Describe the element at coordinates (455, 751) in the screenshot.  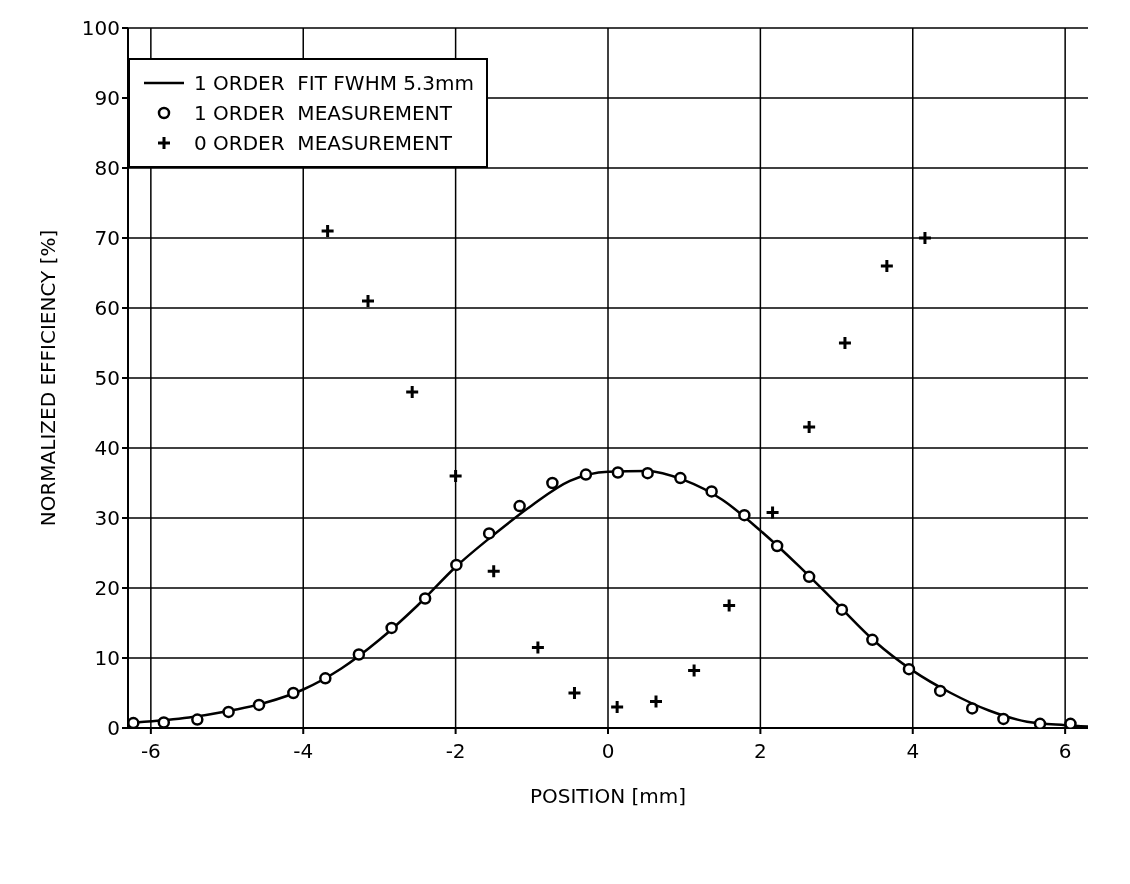
I see `x-tick-label: -2` at that location.